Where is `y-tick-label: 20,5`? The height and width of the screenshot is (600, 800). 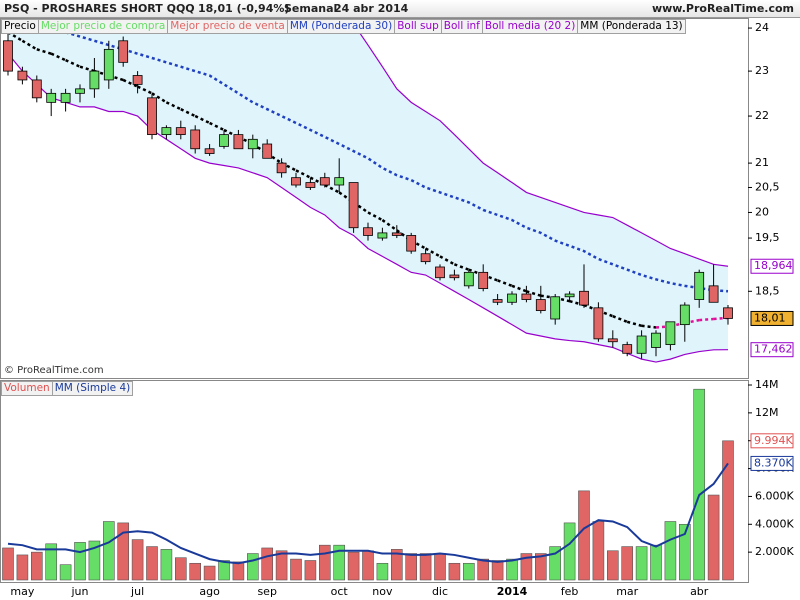
y-tick-label: 20,5 is located at coordinates (767, 186).